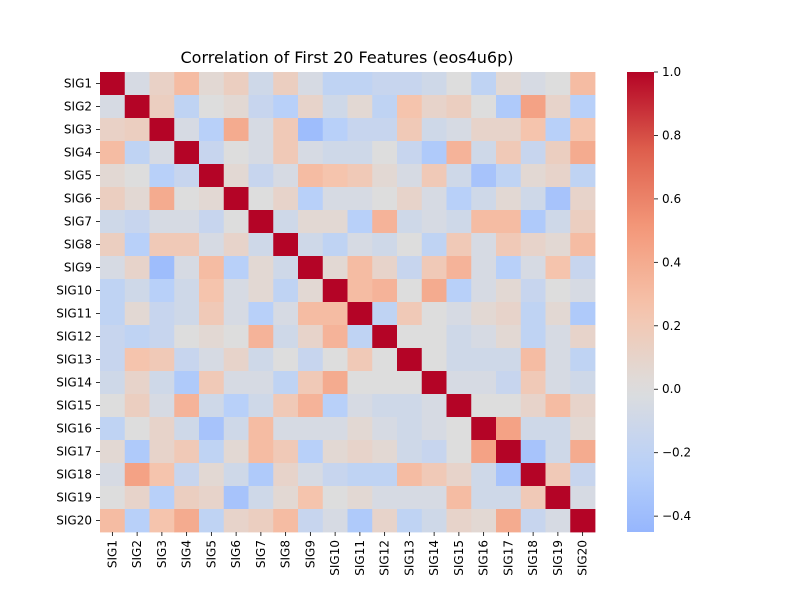 The width and height of the screenshot is (800, 600). I want to click on heatmap-cell-SIG16-SIG3, so click(162, 429).